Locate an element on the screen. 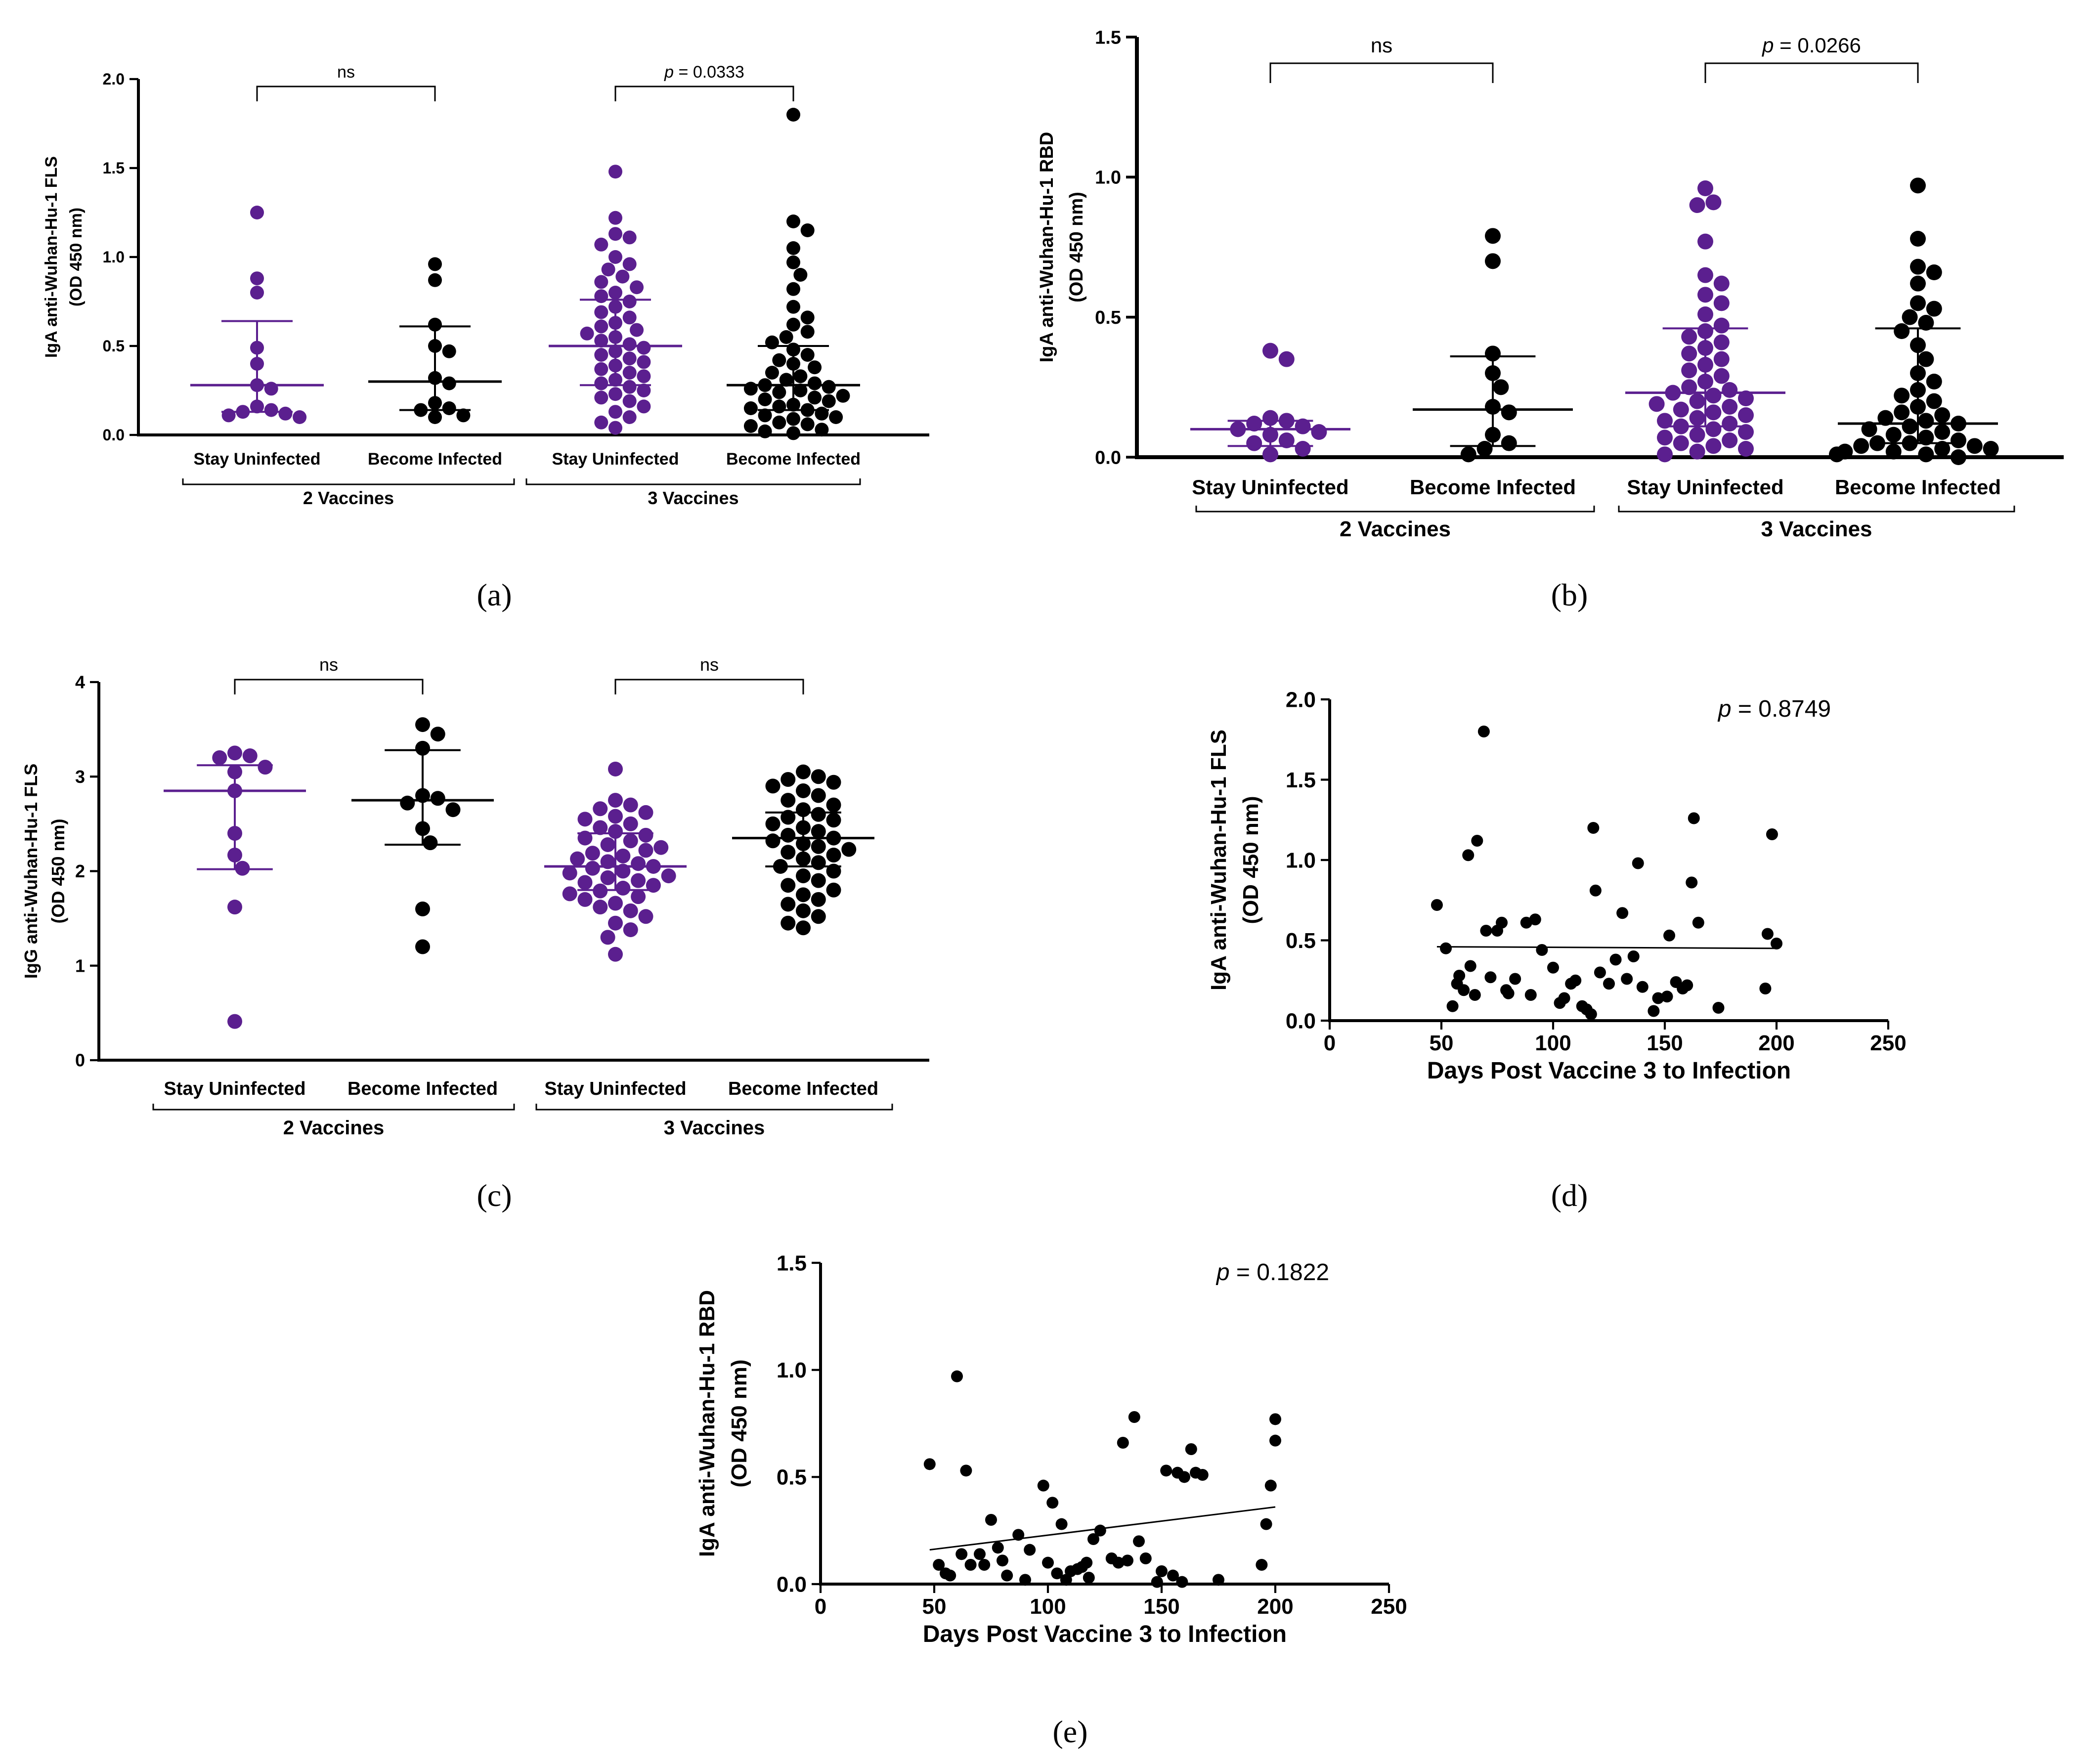  x-tick-label: 200 is located at coordinates (1776, 1043).